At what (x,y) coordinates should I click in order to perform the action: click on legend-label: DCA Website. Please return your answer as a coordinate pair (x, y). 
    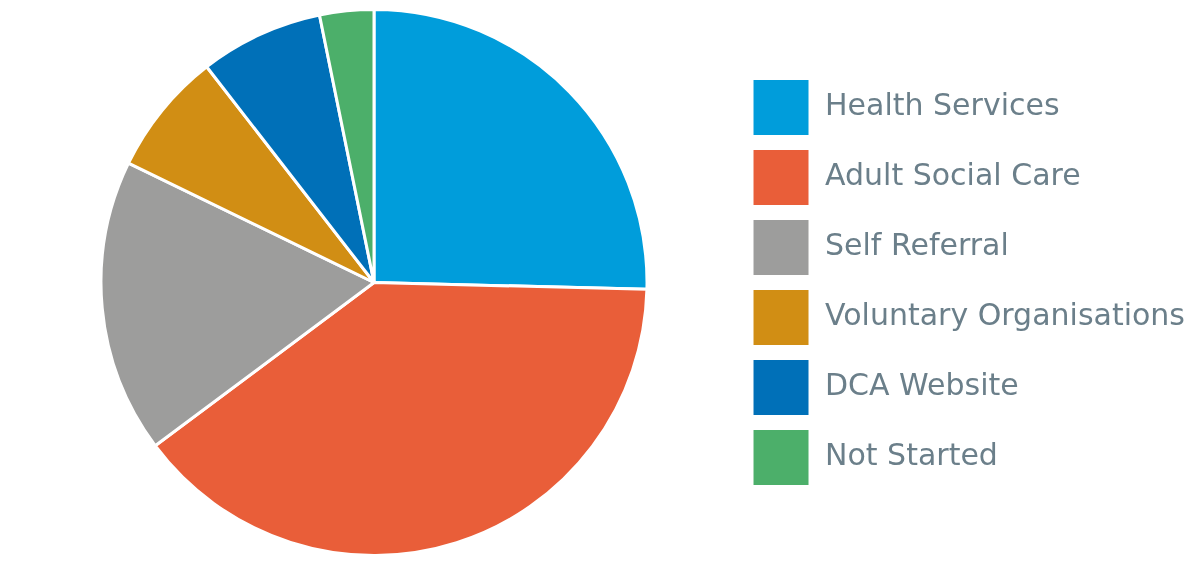
    Looking at the image, I should click on (922, 385).